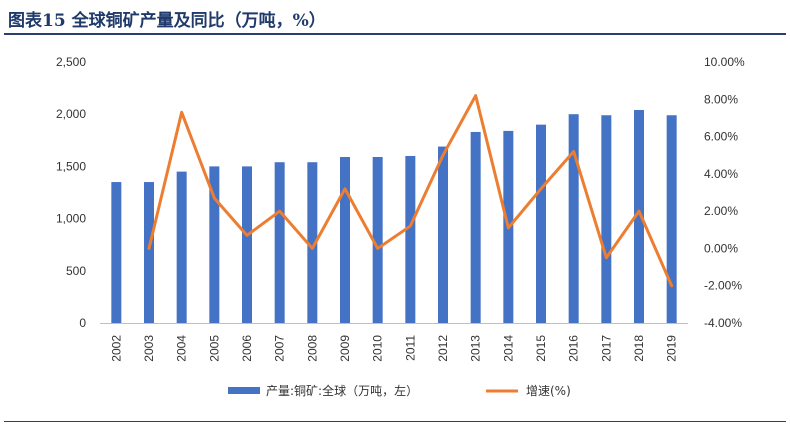  Describe the element at coordinates (548, 391) in the screenshot. I see `legend-line-label: 增速(%)` at that location.